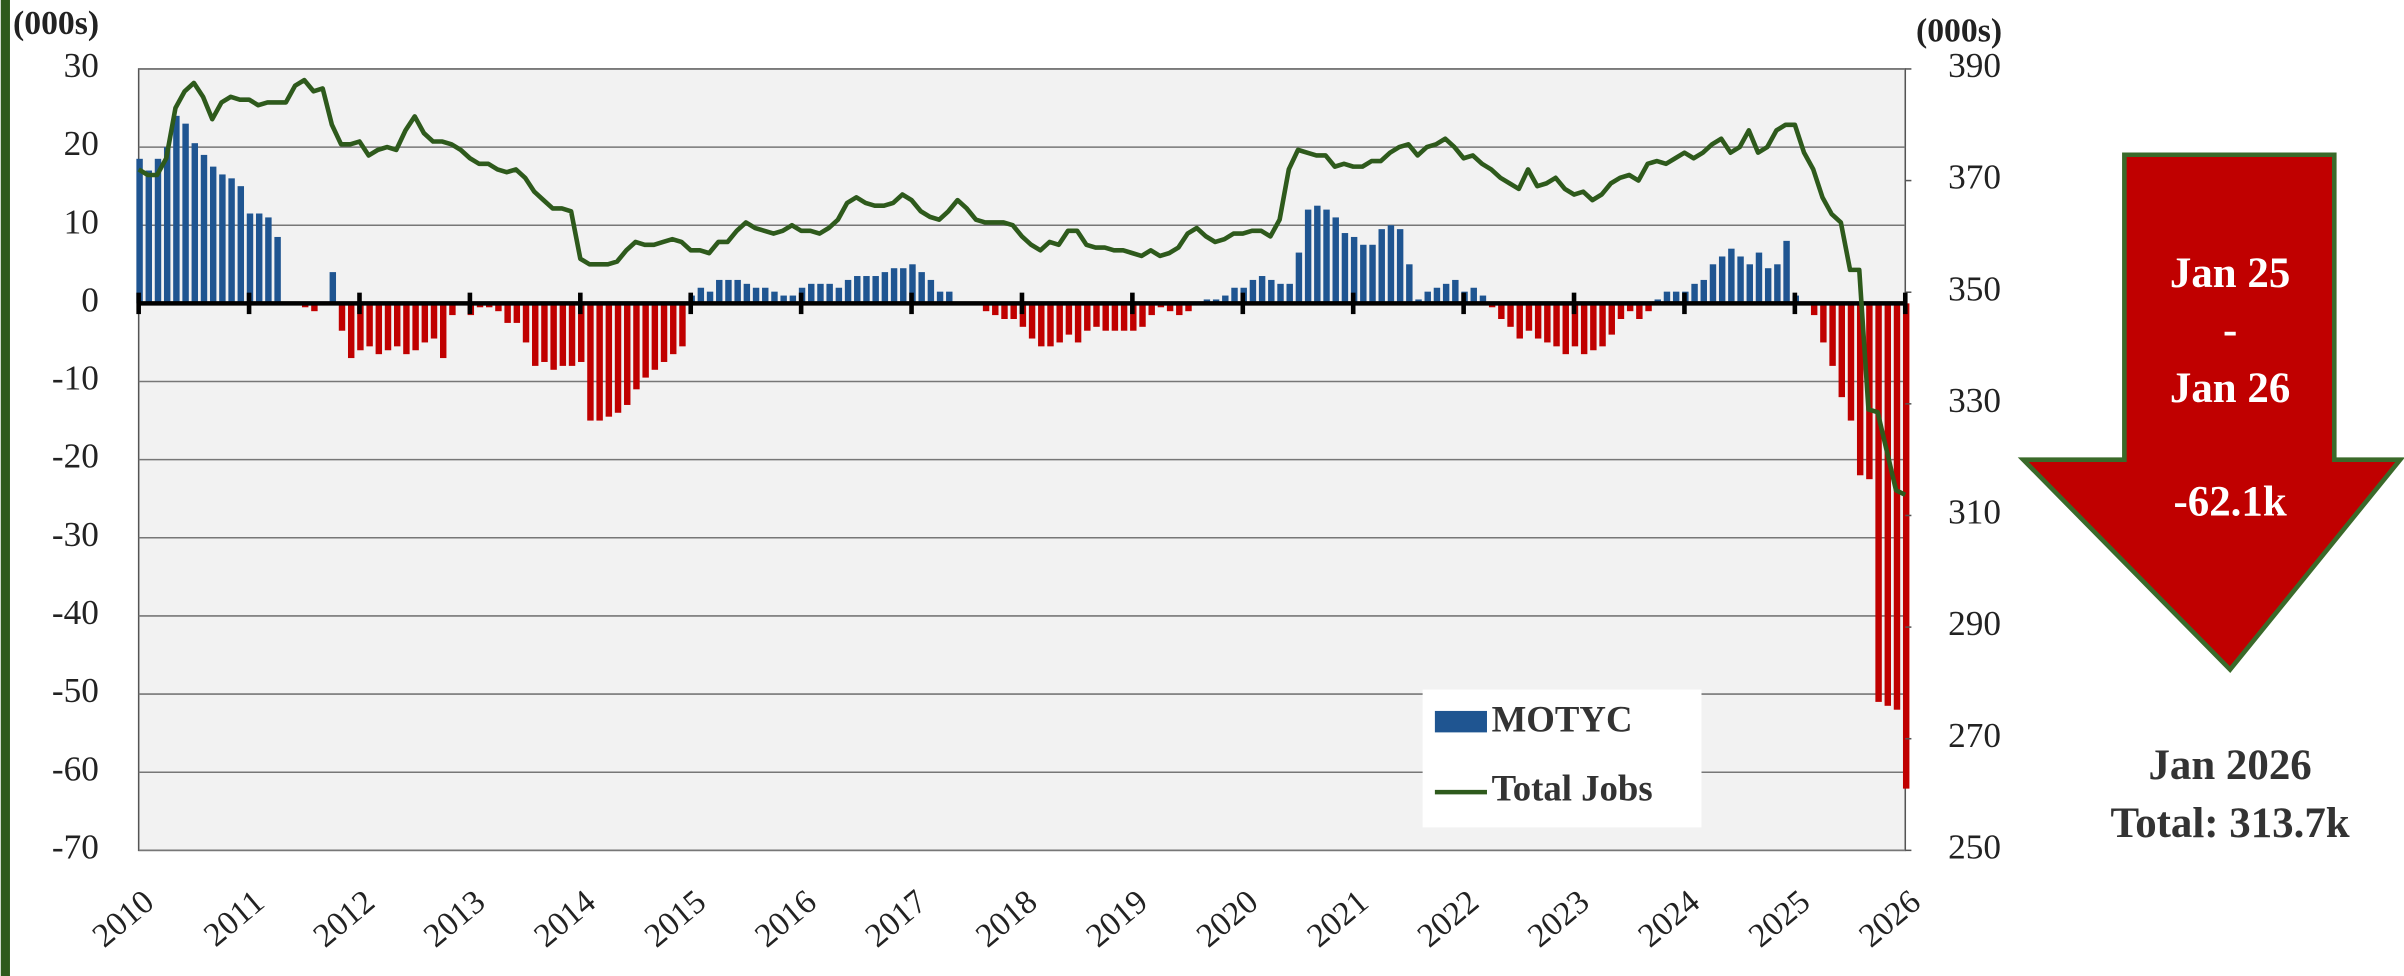 This screenshot has width=2404, height=976. Describe the element at coordinates (1669, 919) in the screenshot. I see `x-tick-label: 2024` at that location.